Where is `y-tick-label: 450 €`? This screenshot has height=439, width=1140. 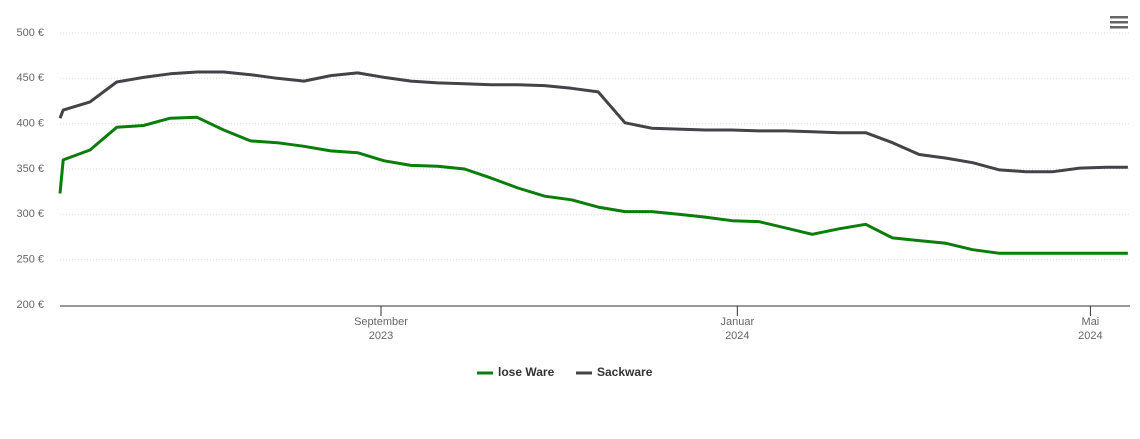 y-tick-label: 450 € is located at coordinates (30, 78).